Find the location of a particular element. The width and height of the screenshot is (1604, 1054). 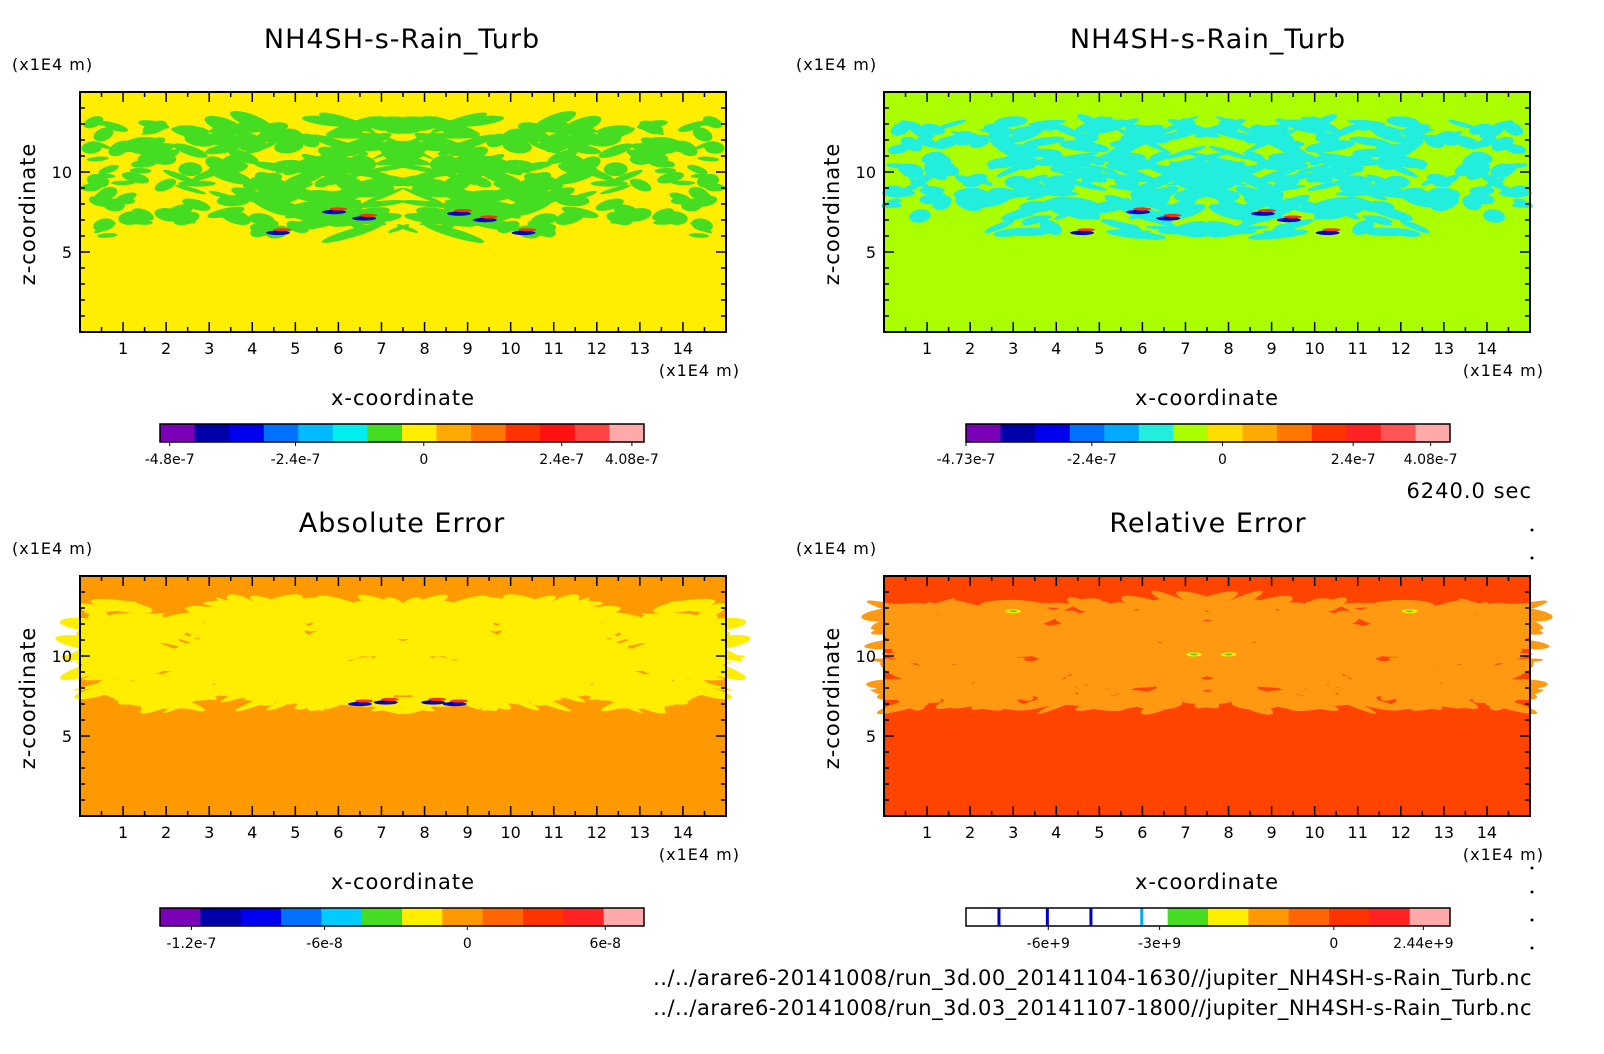

colorbar-tick-label: -1.2e-7 is located at coordinates (192, 944).